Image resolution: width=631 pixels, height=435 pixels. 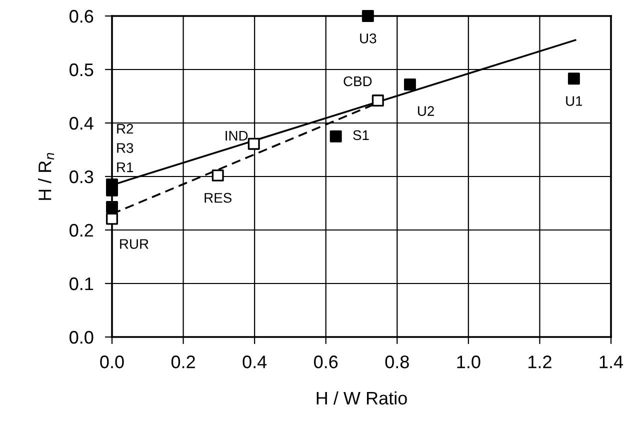 I want to click on x-tick-label: 1.0, so click(x=468, y=362).